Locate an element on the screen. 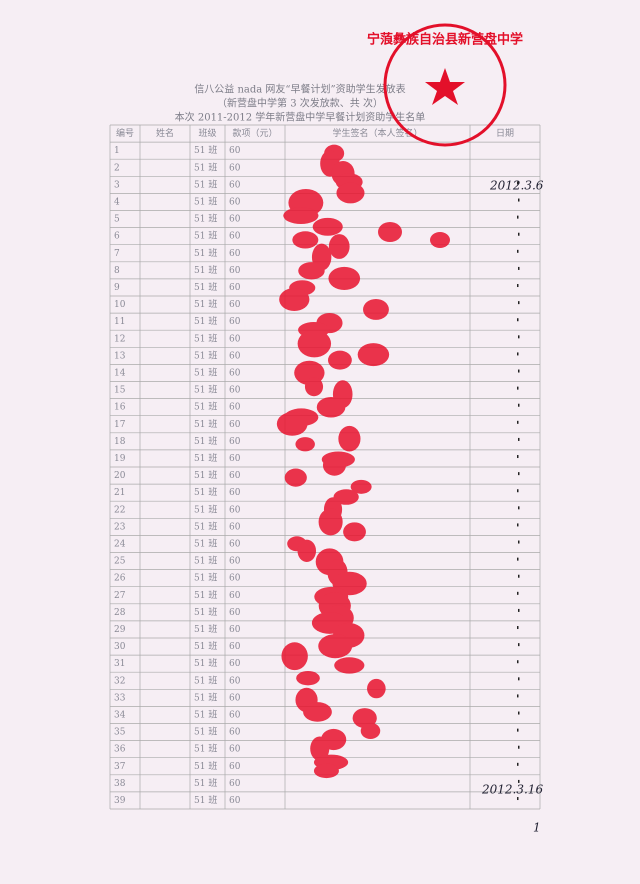 The width and height of the screenshot is (640, 884). column-header: 班级 is located at coordinates (207, 133).